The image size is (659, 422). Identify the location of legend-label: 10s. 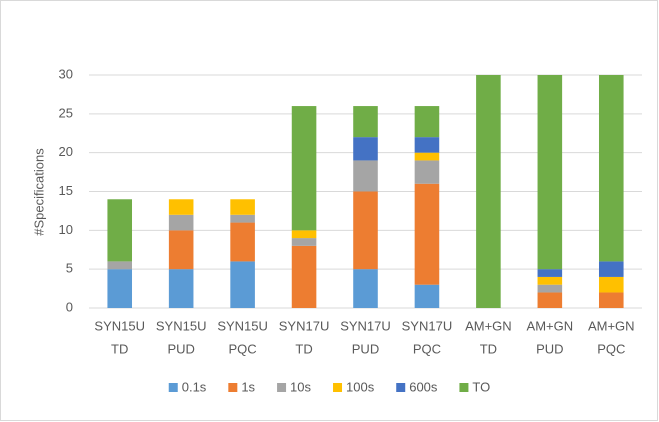
(300, 386).